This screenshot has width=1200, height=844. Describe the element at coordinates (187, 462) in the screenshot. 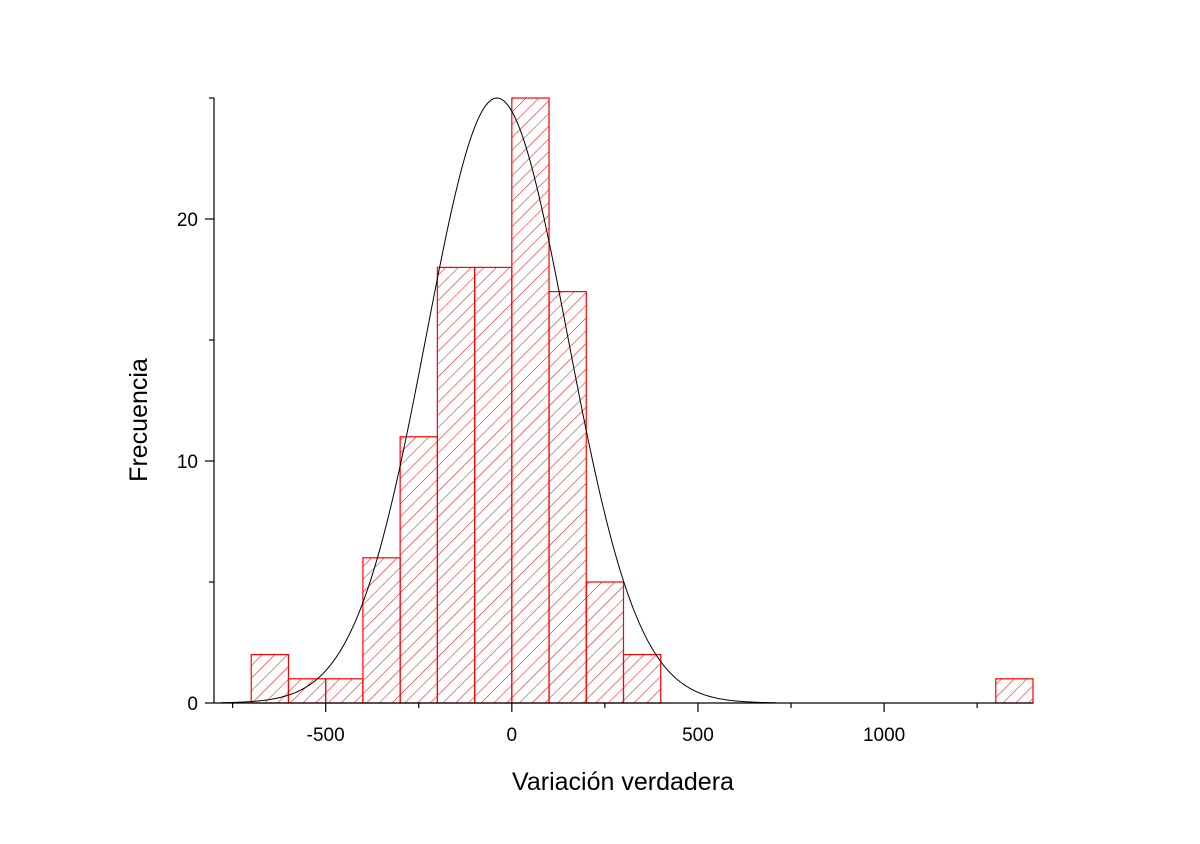

I see `y-tick-label: 10` at that location.